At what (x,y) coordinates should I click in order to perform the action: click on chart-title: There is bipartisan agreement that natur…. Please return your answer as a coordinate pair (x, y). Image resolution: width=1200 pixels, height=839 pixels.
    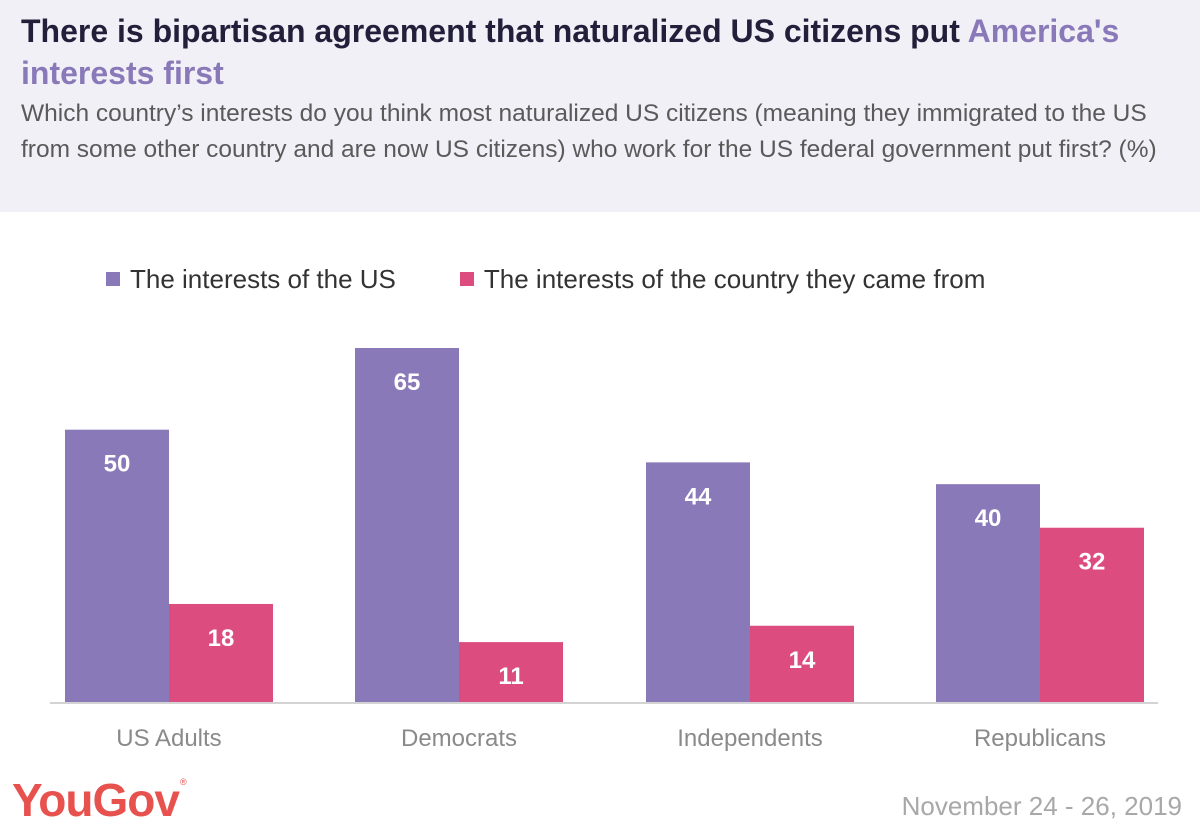
    Looking at the image, I should click on (601, 52).